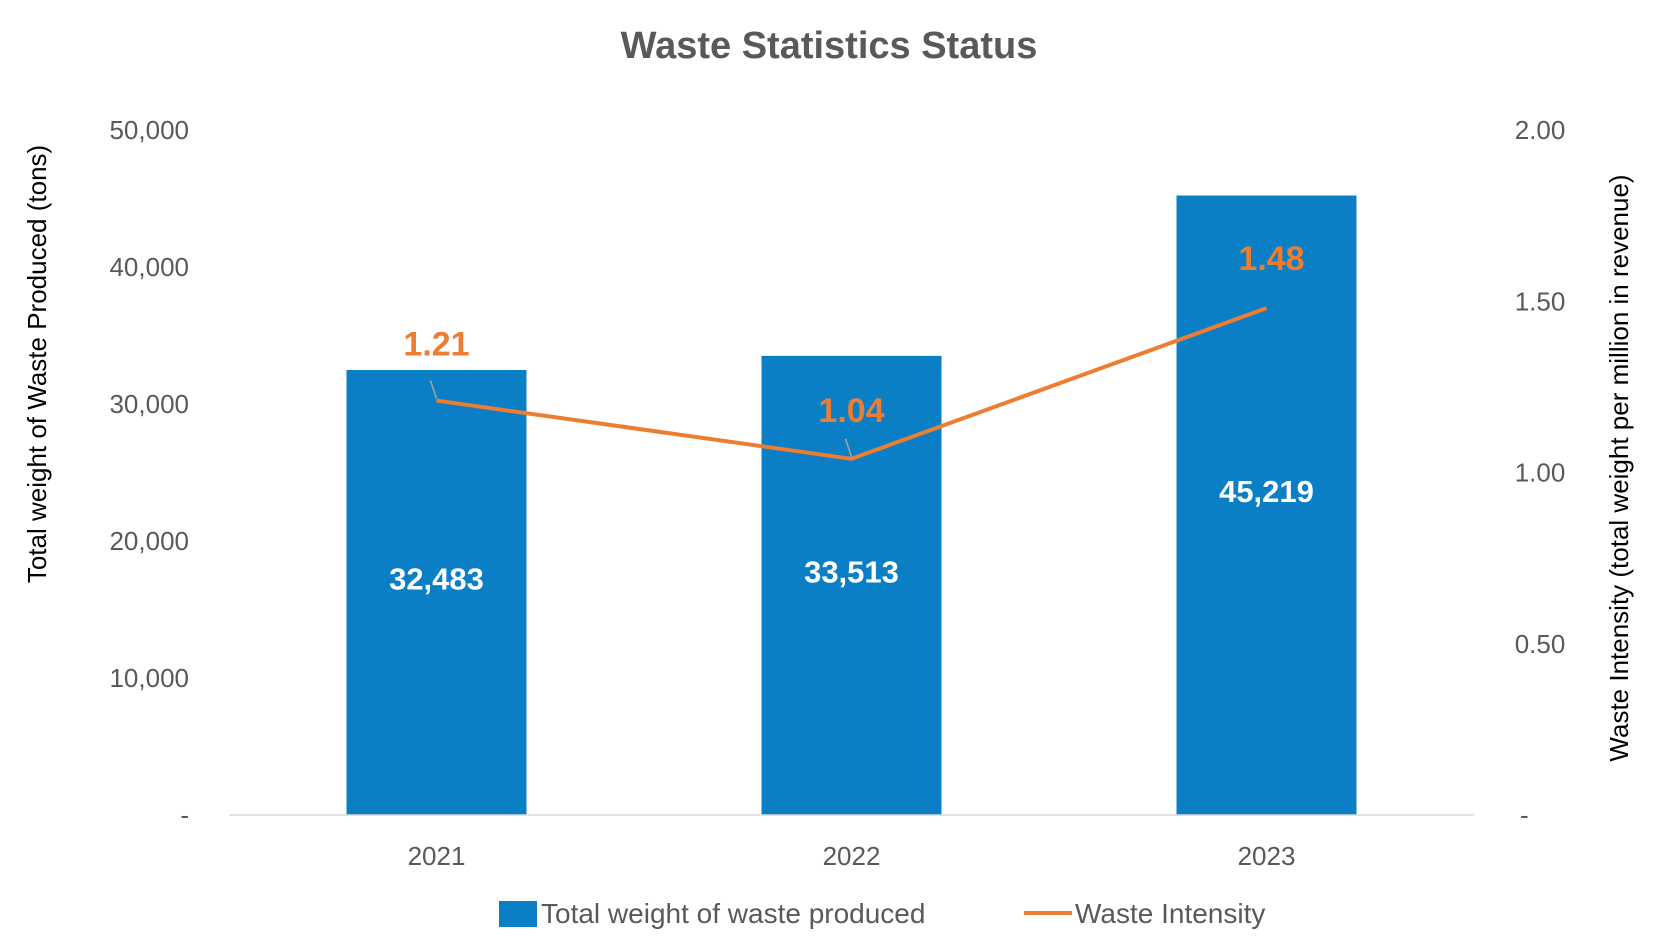  I want to click on legend-bar-label: Total weight of waste produced, so click(733, 913).